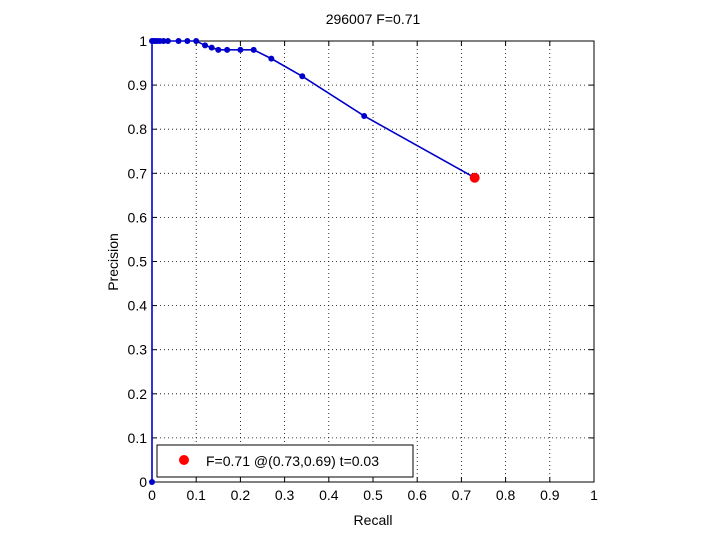 The height and width of the screenshot is (540, 720). What do you see at coordinates (285, 495) in the screenshot?
I see `x-tick-label: 0.3` at bounding box center [285, 495].